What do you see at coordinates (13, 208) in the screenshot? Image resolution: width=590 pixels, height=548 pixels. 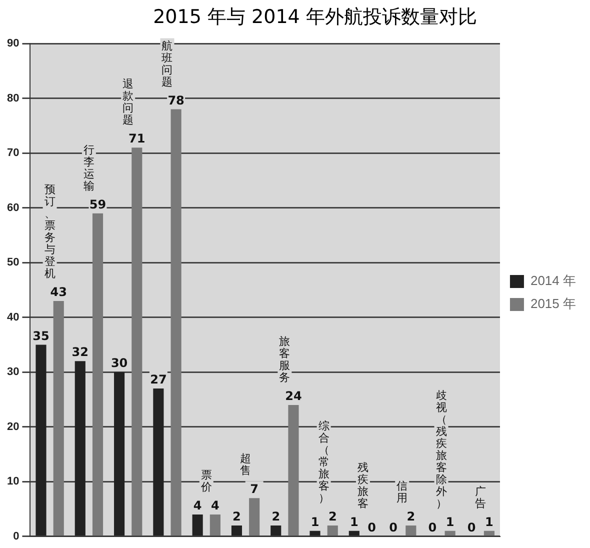 I see `y-tick-label: 60` at bounding box center [13, 208].